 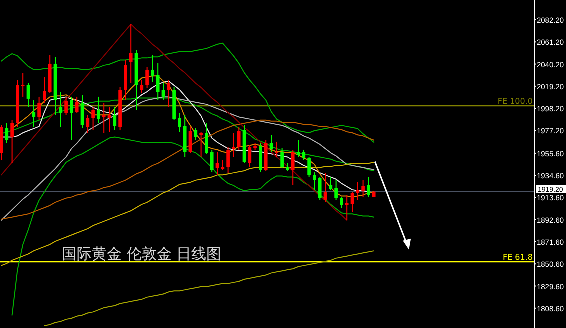 I want to click on text: 国际黄金 伦敦金 日线图, so click(x=142, y=254).